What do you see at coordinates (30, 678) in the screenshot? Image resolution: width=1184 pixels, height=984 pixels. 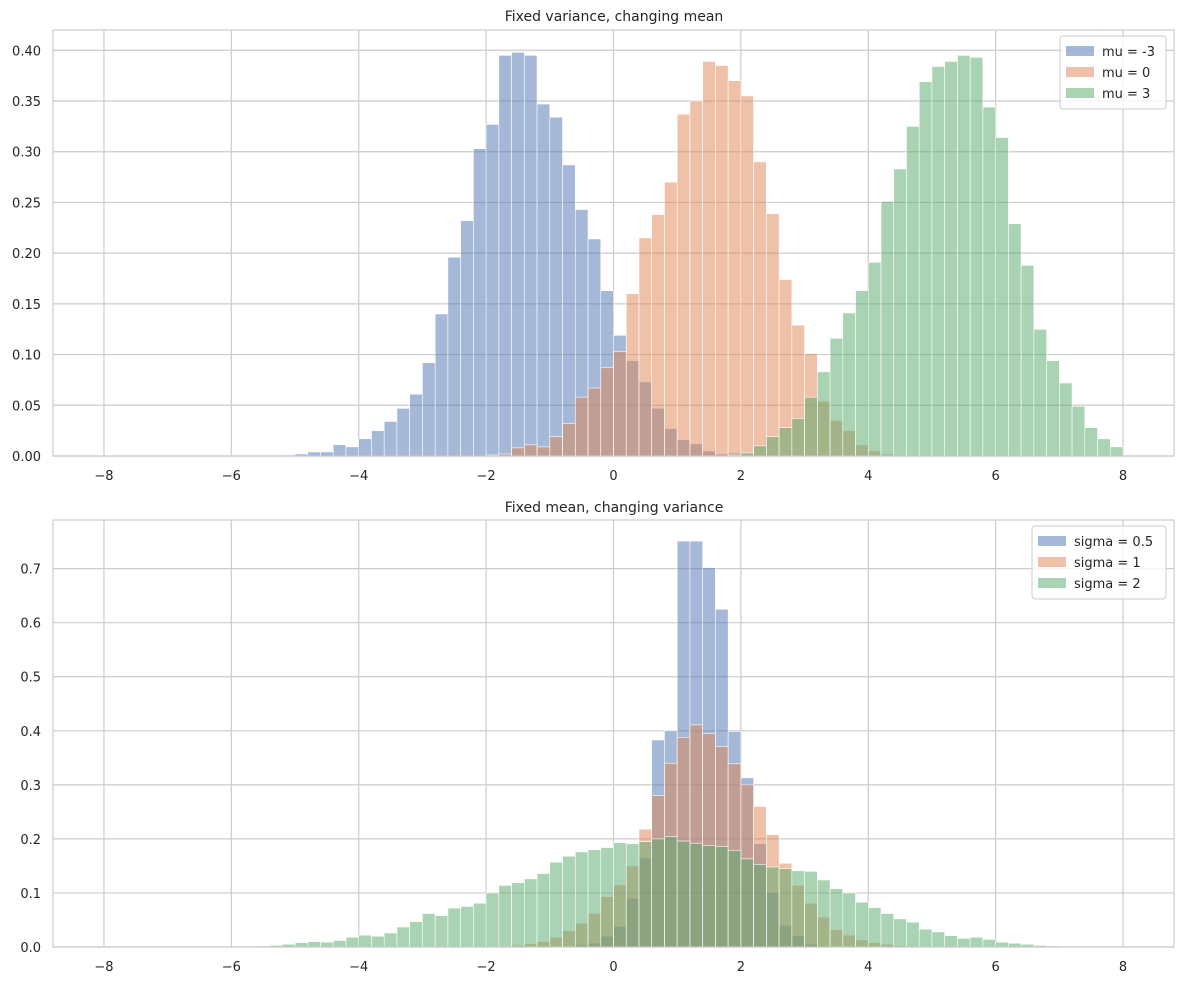 I see `y-tick-label: 0.5` at bounding box center [30, 678].